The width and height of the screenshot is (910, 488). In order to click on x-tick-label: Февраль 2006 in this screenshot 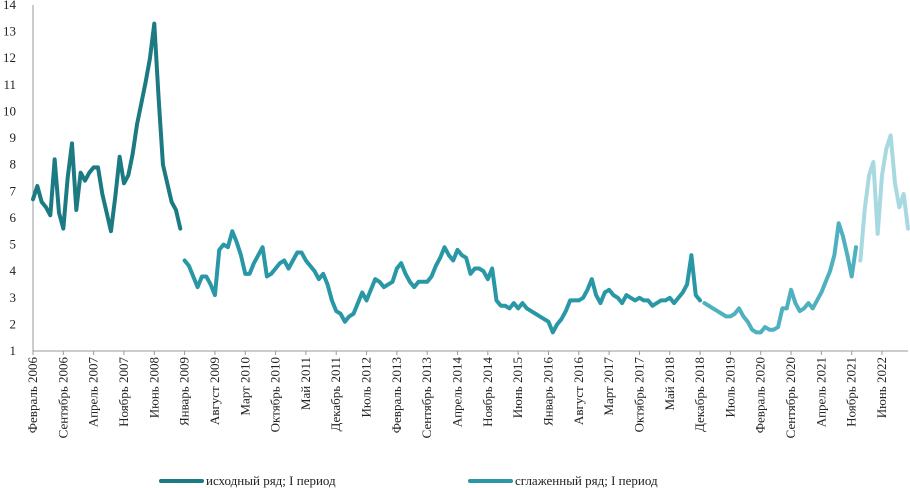, I will do `click(32, 395)`.